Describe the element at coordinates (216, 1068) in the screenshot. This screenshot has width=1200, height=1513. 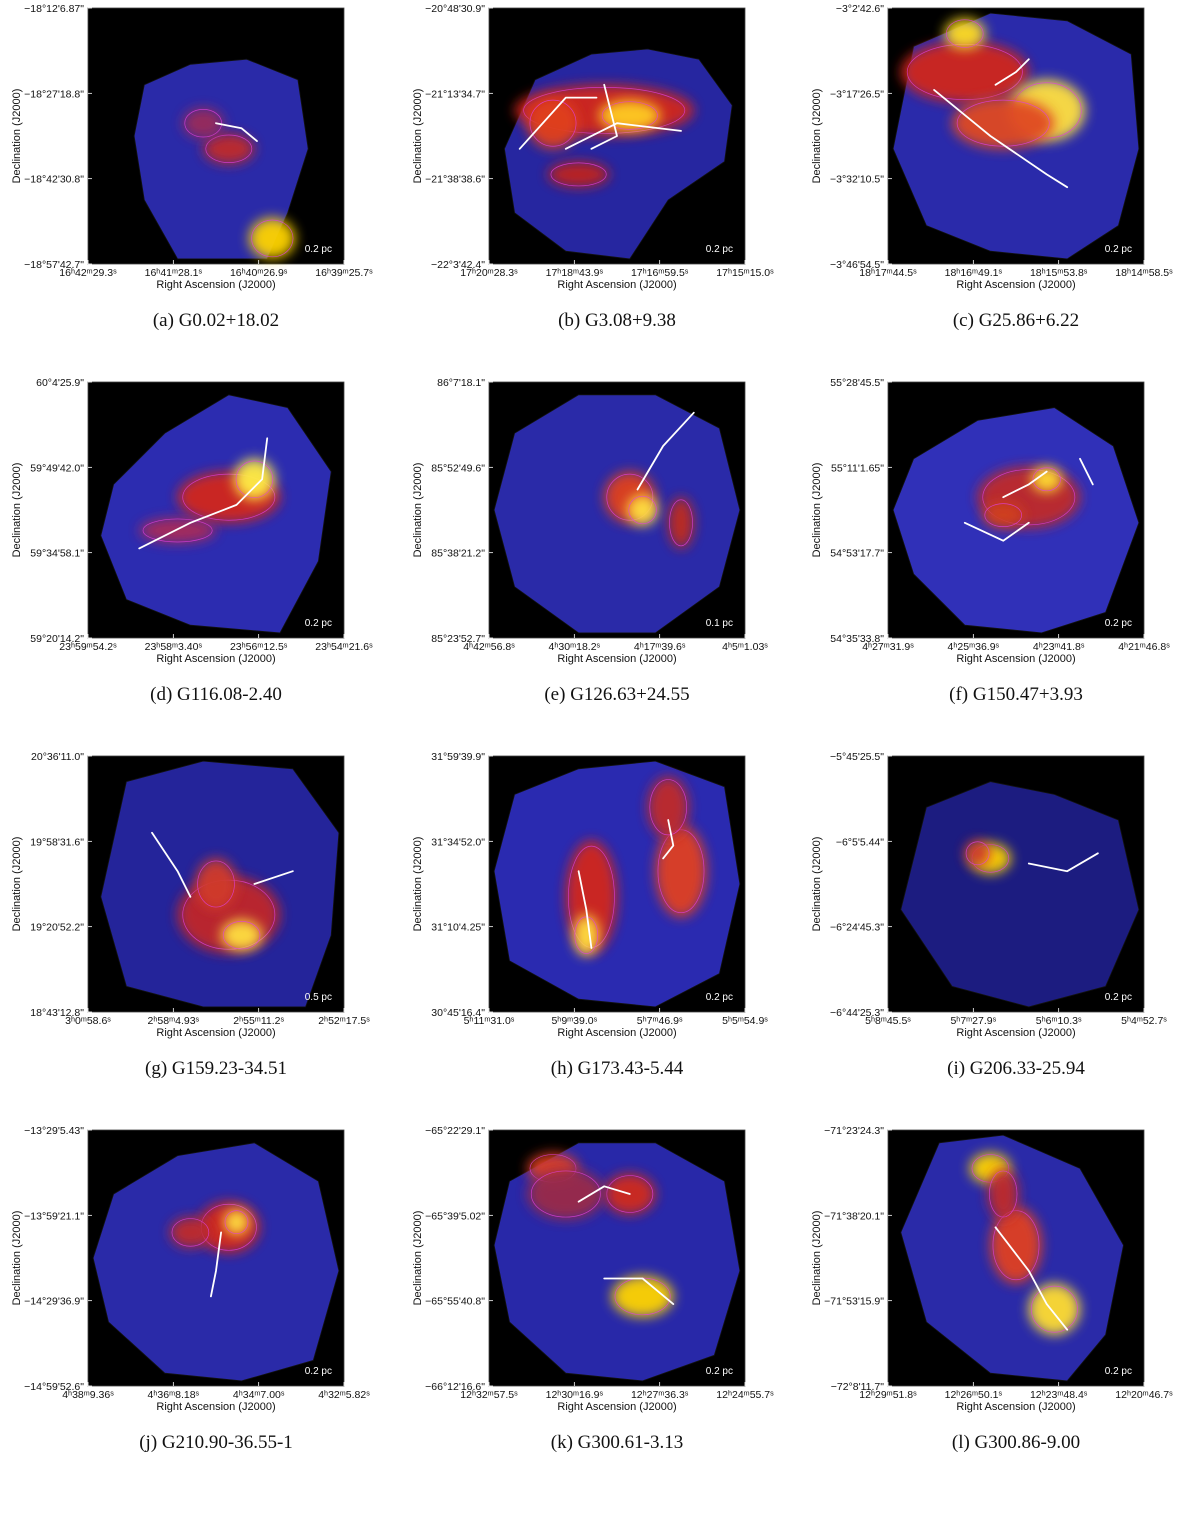
I see `panel-caption: (g) G159.23-34.51` at that location.